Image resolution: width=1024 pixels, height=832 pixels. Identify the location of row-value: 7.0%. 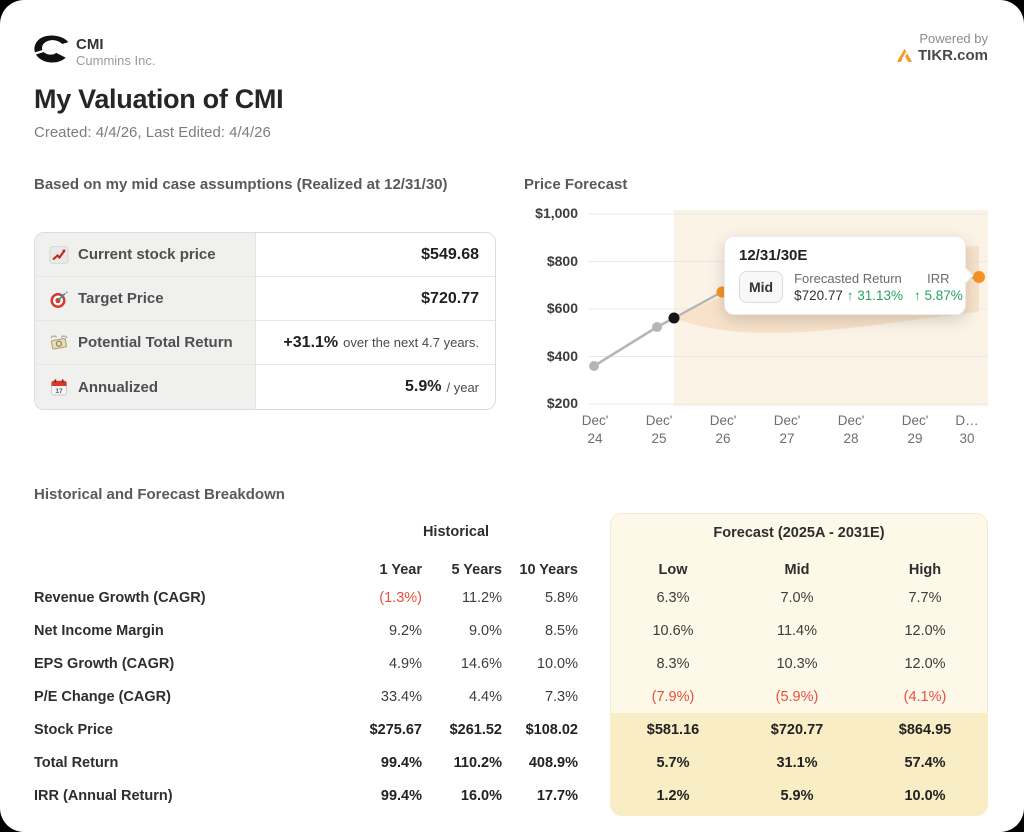
(797, 598).